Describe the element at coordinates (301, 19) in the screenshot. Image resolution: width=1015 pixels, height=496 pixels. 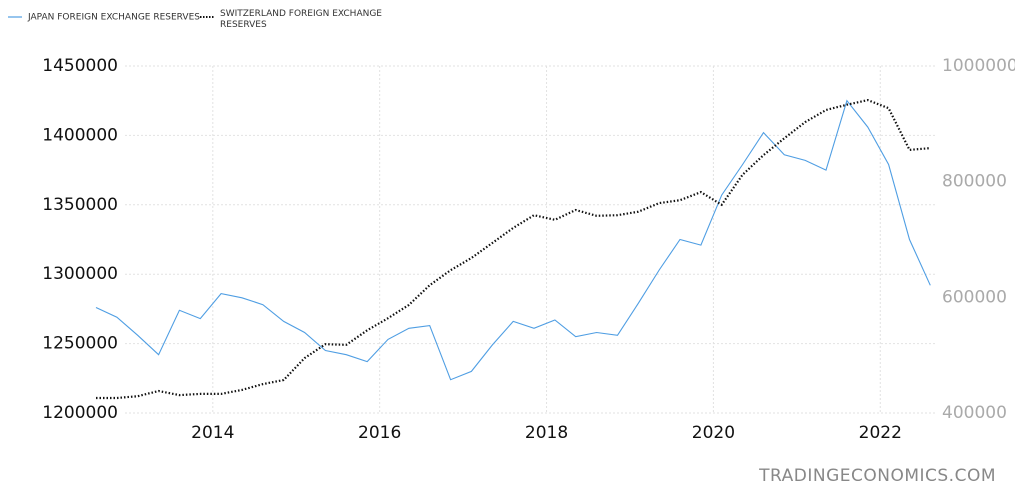
I see `legend-label: SWITZERLAND FOREIGN EXCHANGE RESERVES` at that location.